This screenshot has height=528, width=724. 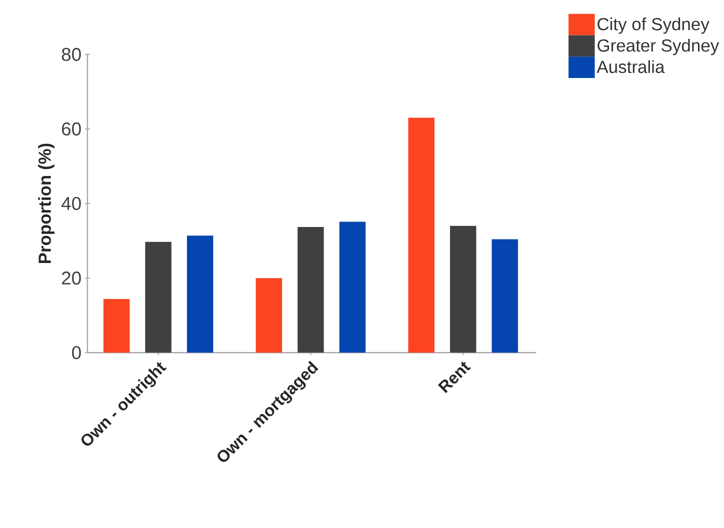 I want to click on legend-label: Australia, so click(x=630, y=66).